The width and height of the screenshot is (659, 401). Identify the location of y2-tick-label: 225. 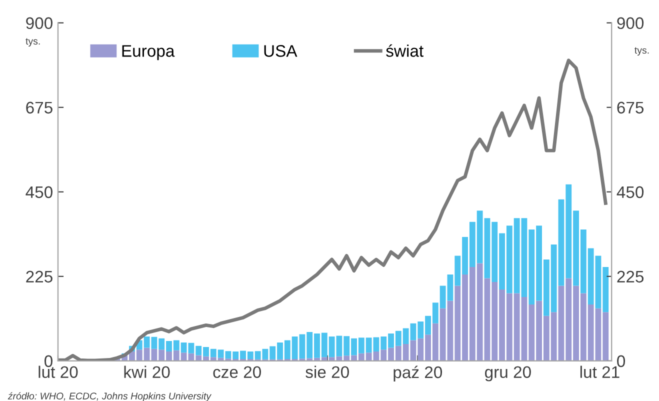
(630, 276).